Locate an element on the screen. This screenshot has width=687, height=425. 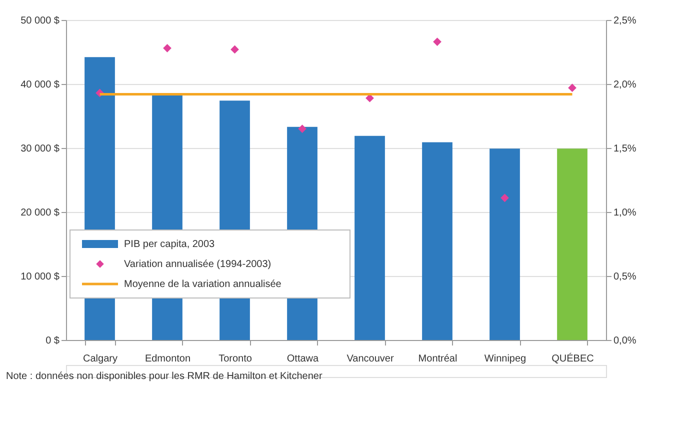
y2-tick-label: 2,5% is located at coordinates (625, 21).